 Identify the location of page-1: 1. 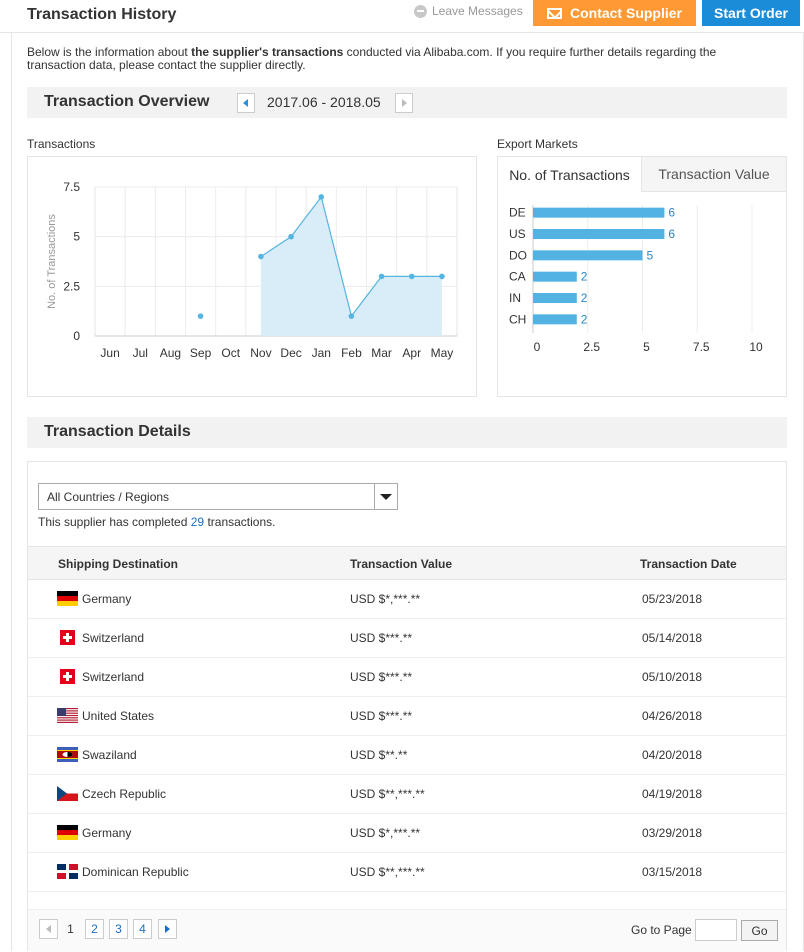
(70, 929).